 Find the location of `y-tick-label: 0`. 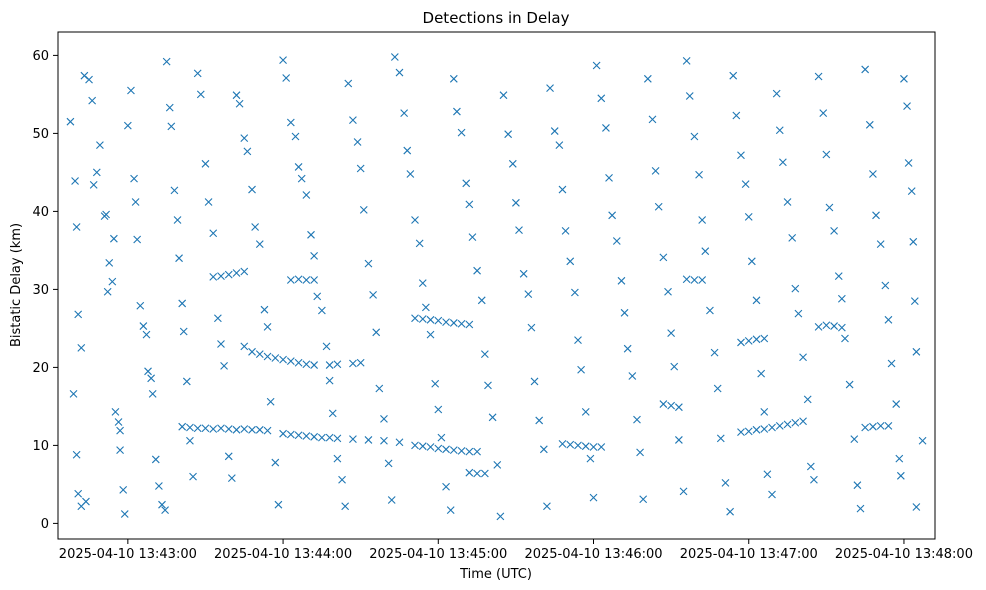

y-tick-label: 0 is located at coordinates (45, 524).